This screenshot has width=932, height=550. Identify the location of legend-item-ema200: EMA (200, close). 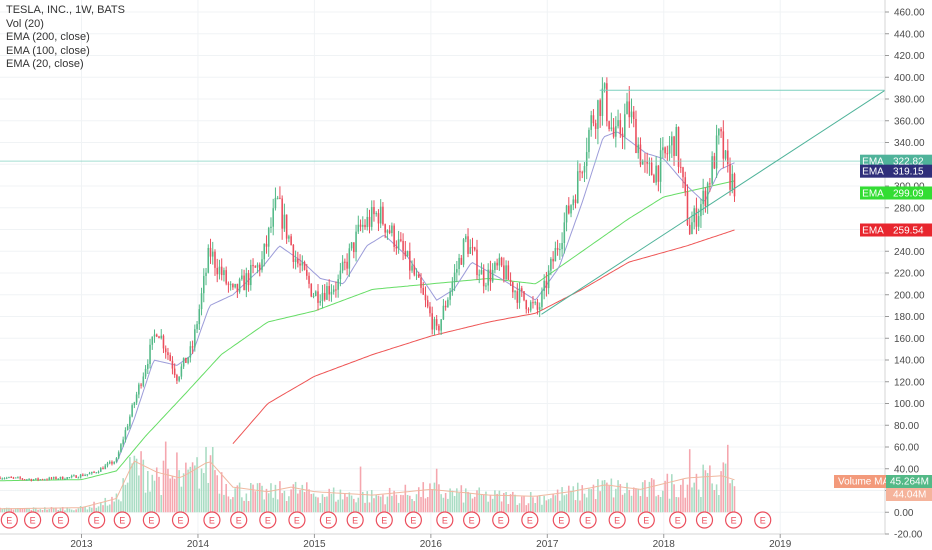
(48, 37).